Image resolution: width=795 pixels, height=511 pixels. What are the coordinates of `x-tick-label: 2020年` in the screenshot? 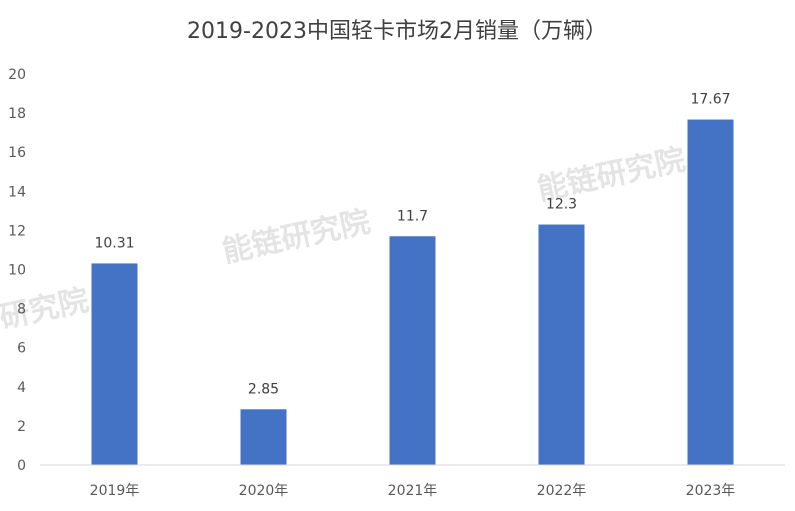 It's located at (264, 491).